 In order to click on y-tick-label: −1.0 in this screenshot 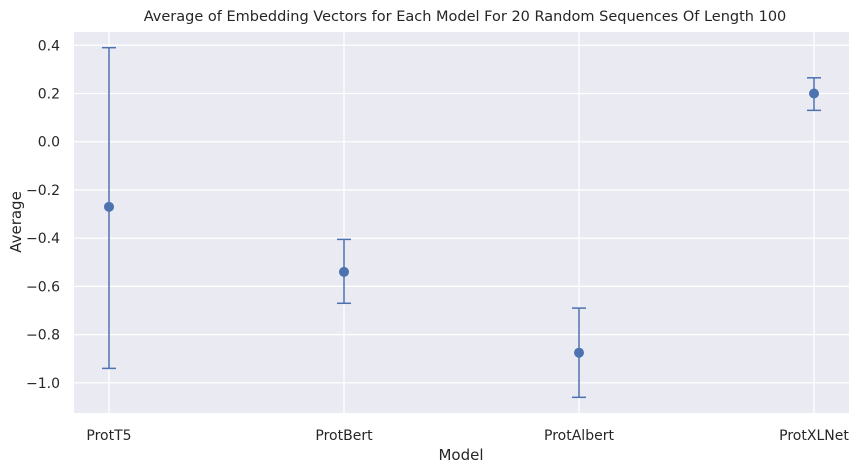, I will do `click(43, 384)`.